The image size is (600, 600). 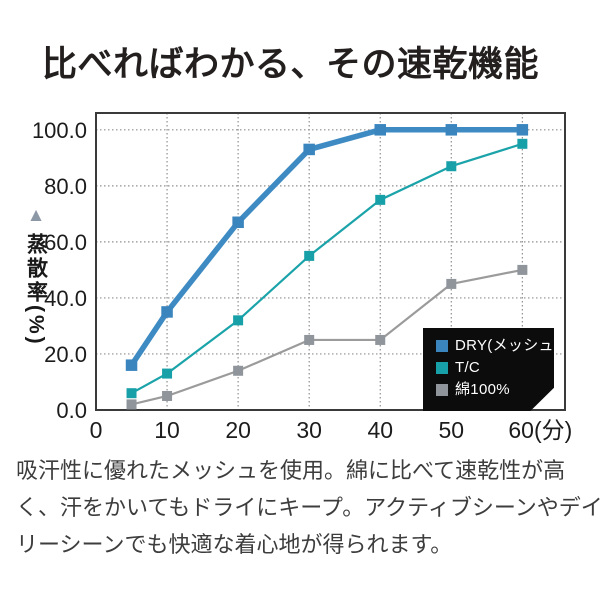 I want to click on y-tick-label: 80.0, so click(x=65, y=186).